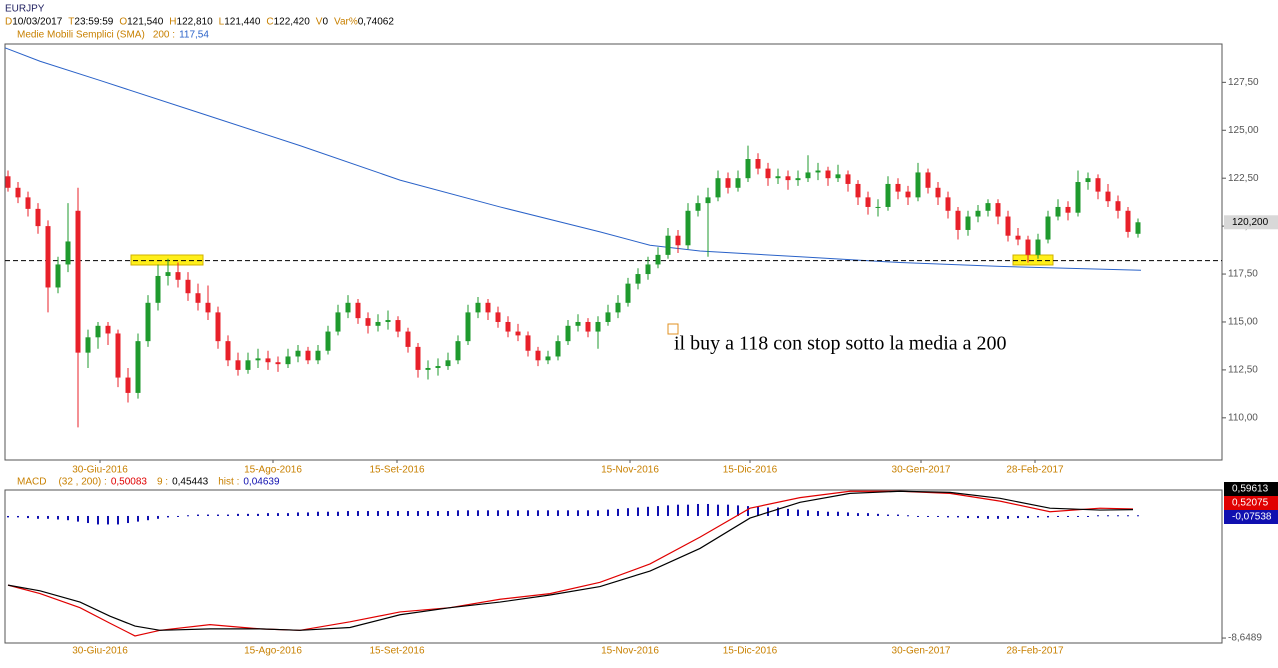 The image size is (1278, 668). I want to click on x-tick-label: 30-Gen-2017, so click(921, 651).